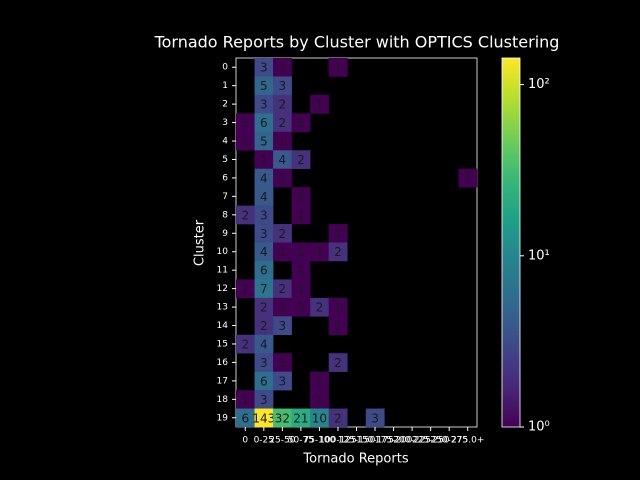 Image resolution: width=640 pixels, height=480 pixels. Describe the element at coordinates (225, 123) in the screenshot. I see `y-tick-label: 3` at that location.